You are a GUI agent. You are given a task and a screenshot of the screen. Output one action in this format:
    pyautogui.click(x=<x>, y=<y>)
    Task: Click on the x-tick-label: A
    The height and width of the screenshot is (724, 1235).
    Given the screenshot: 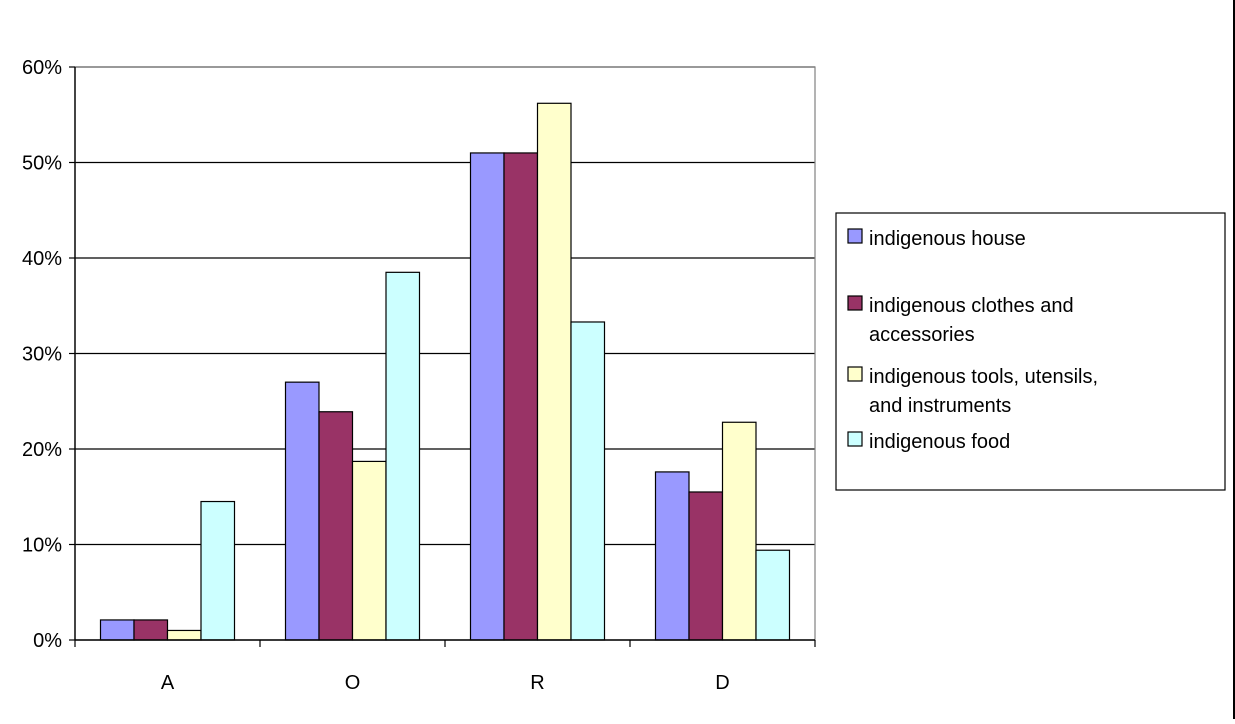 What is the action you would take?
    pyautogui.click(x=168, y=683)
    